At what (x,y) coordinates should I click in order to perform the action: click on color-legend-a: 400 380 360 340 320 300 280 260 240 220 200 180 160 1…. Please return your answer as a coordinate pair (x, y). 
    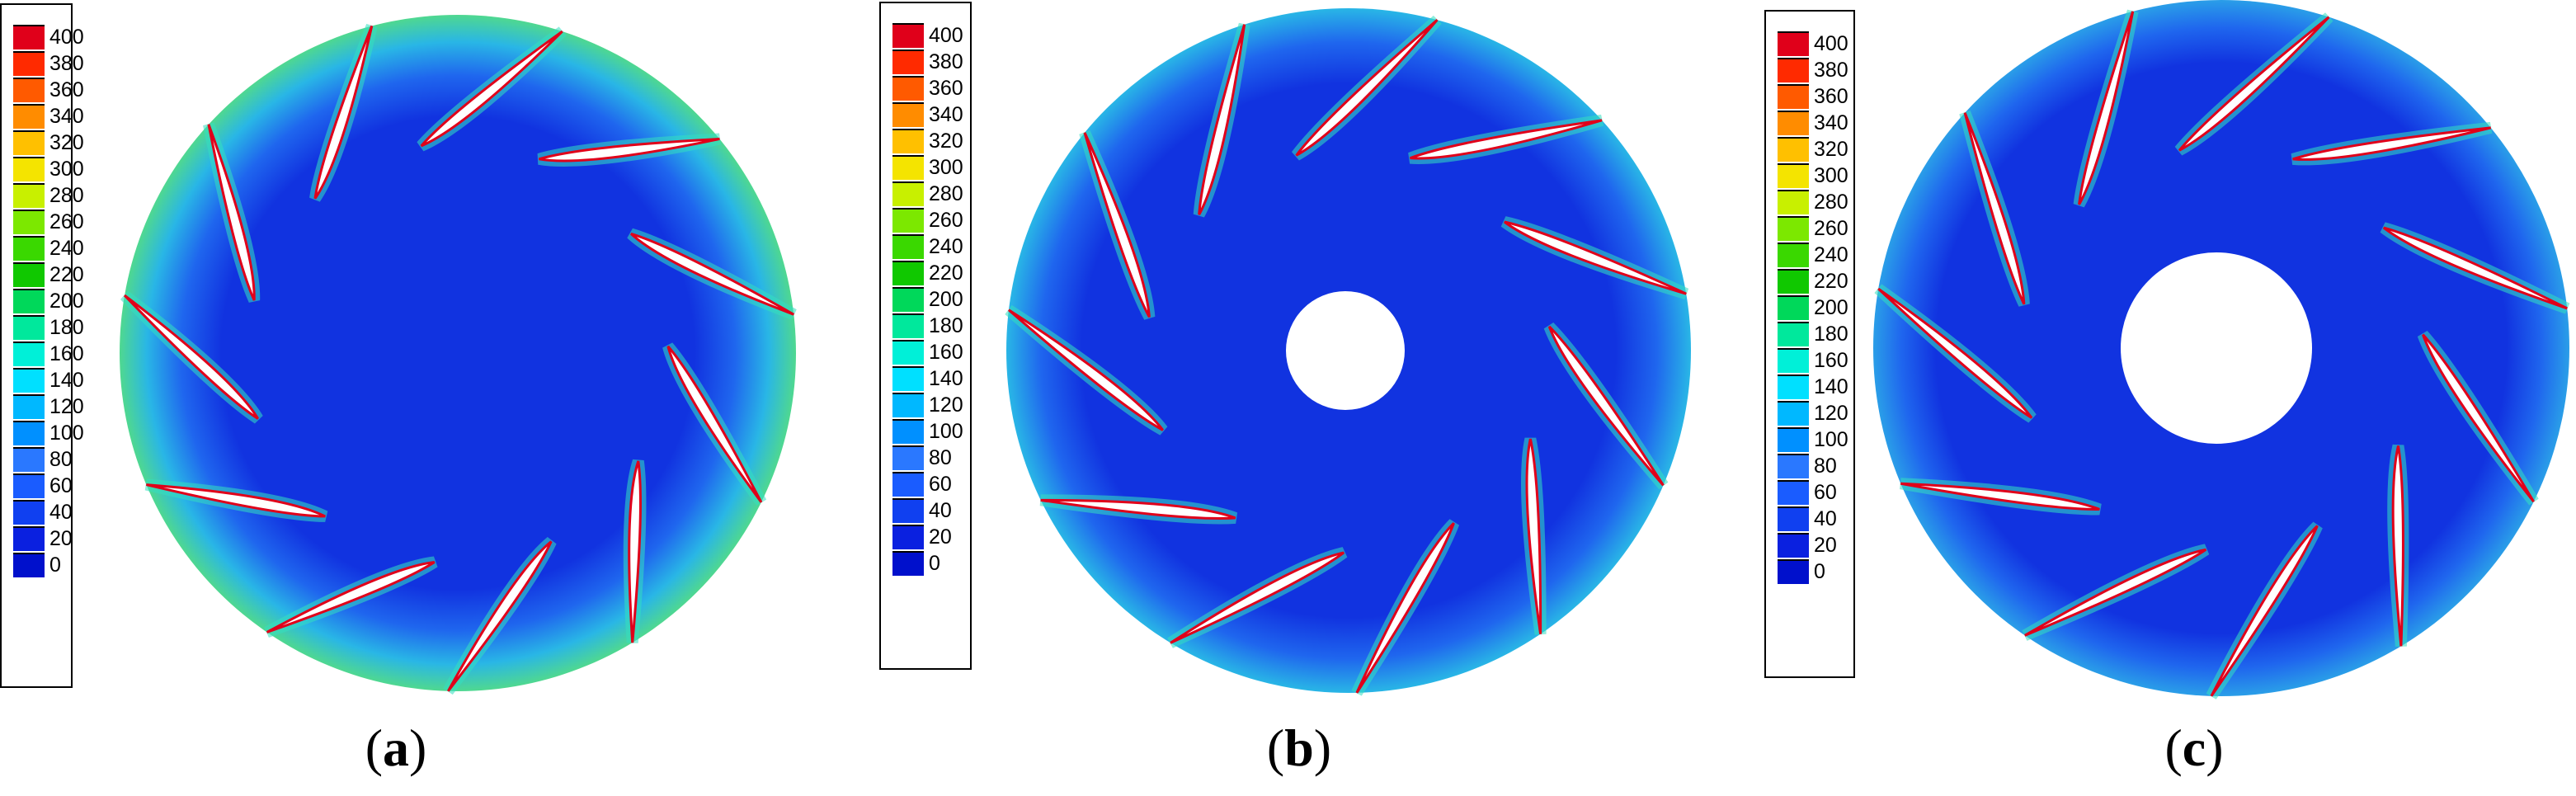
    Looking at the image, I should click on (42, 345).